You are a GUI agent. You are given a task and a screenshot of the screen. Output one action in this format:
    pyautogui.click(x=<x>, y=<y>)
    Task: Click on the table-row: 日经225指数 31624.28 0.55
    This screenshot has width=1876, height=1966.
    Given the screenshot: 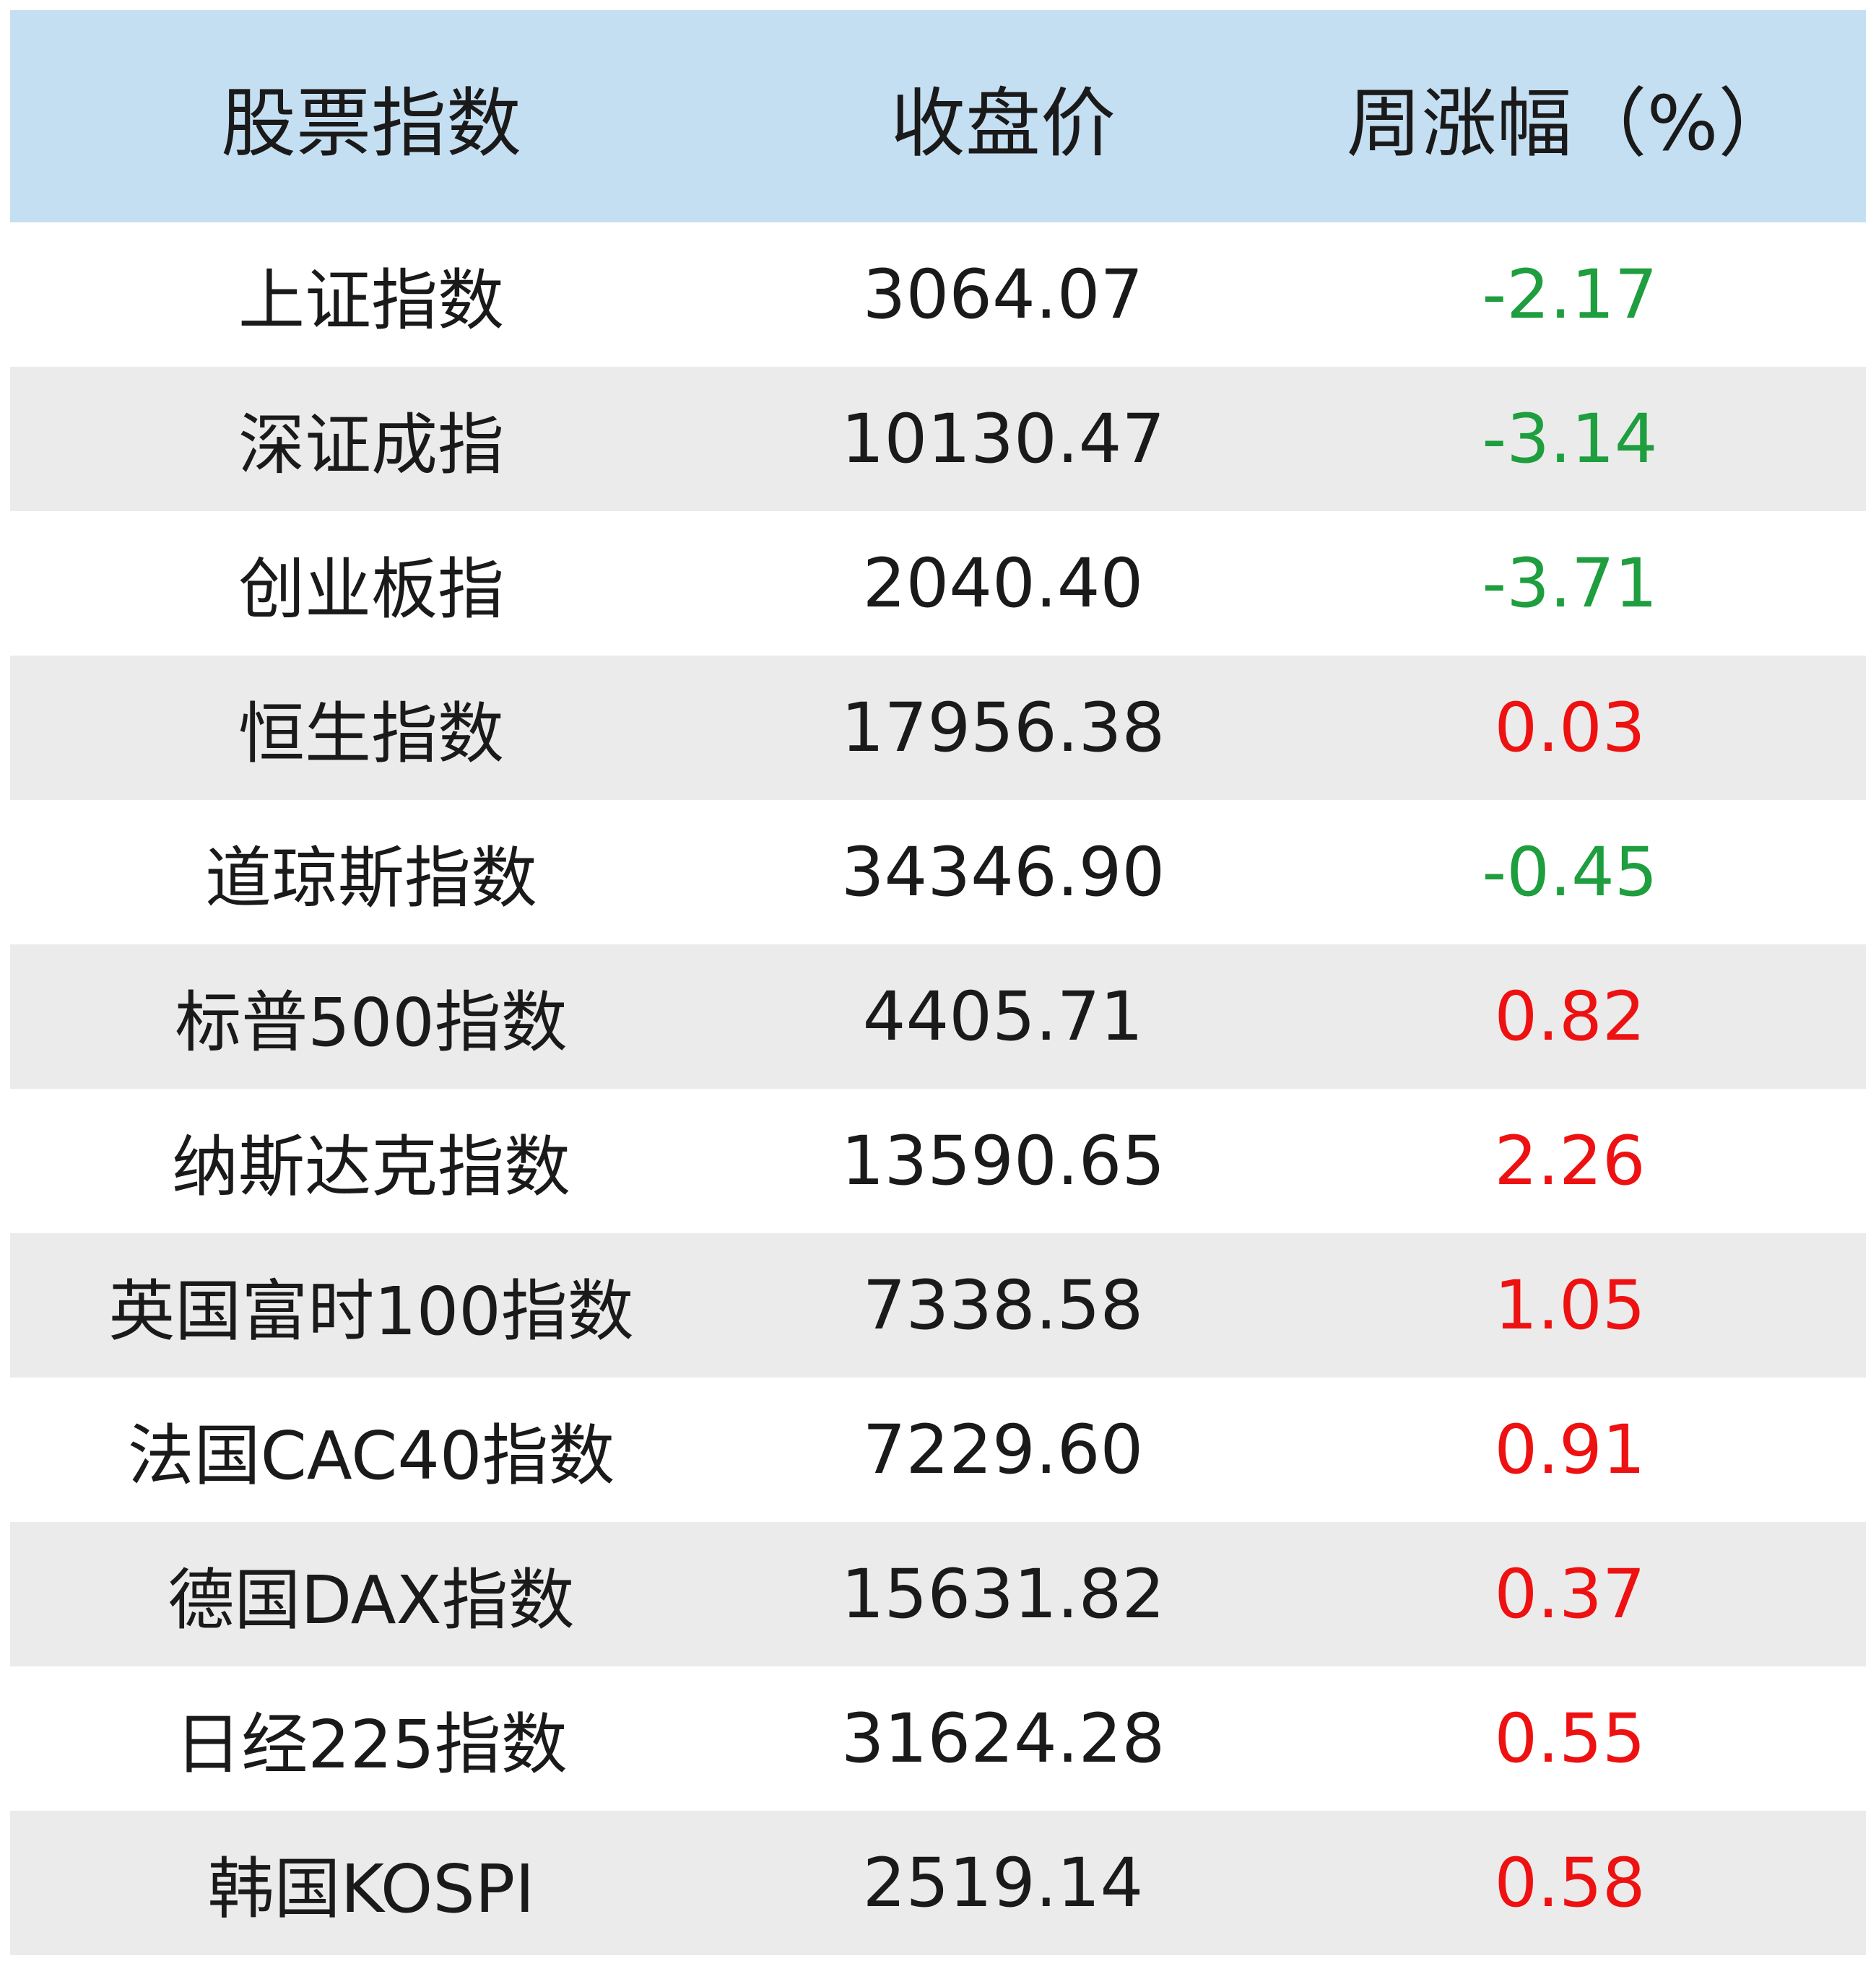 What is the action you would take?
    pyautogui.click(x=938, y=1738)
    